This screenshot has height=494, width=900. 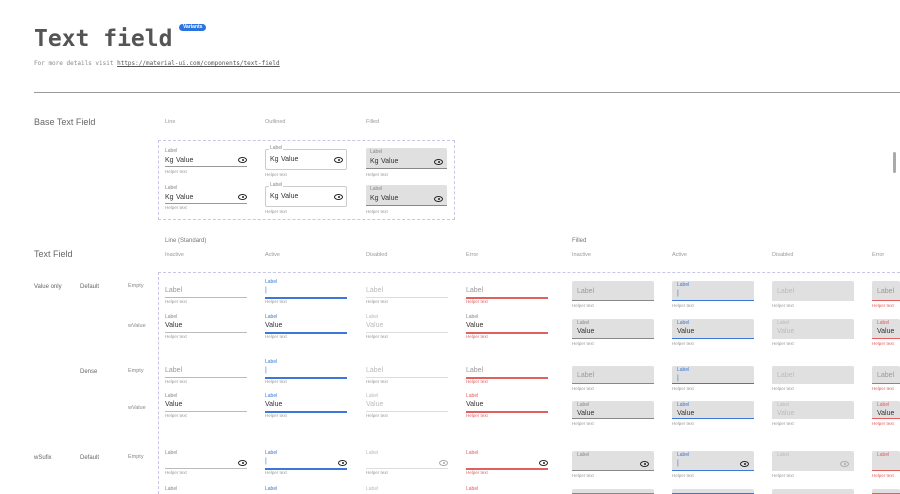 What do you see at coordinates (375, 325) in the screenshot?
I see `line-disabled-value: Value` at bounding box center [375, 325].